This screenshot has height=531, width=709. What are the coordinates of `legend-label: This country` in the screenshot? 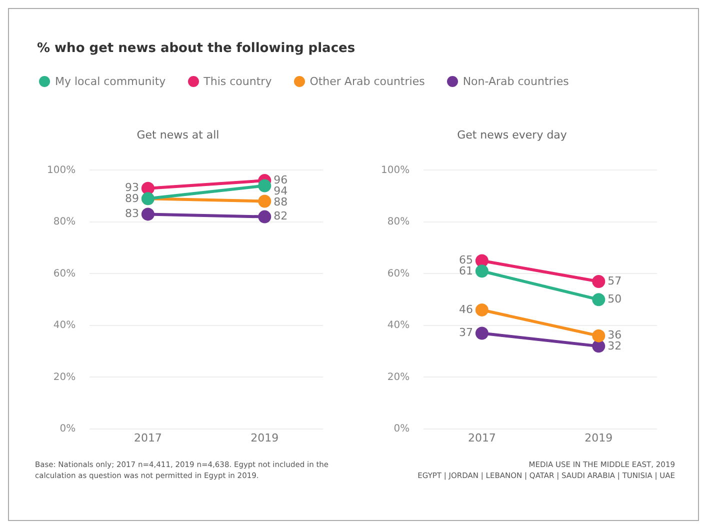 It's located at (237, 81).